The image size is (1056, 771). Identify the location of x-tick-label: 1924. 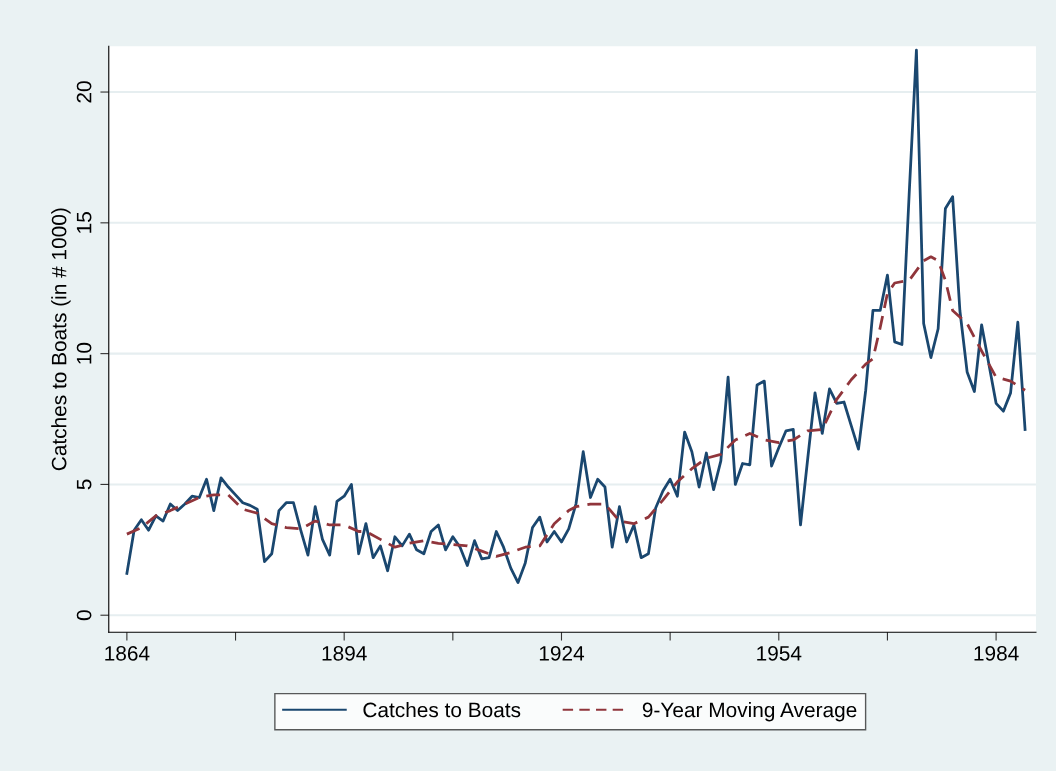
(562, 653).